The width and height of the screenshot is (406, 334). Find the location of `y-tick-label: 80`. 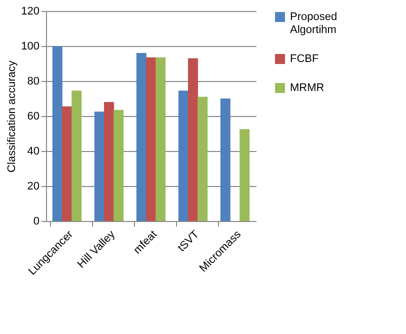

y-tick-label: 80 is located at coordinates (33, 82).